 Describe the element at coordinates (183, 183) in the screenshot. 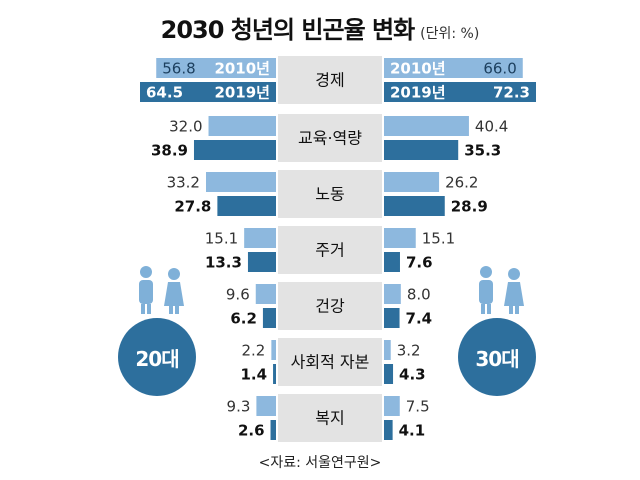

I see `data-label-20s-2010: 33.2` at that location.